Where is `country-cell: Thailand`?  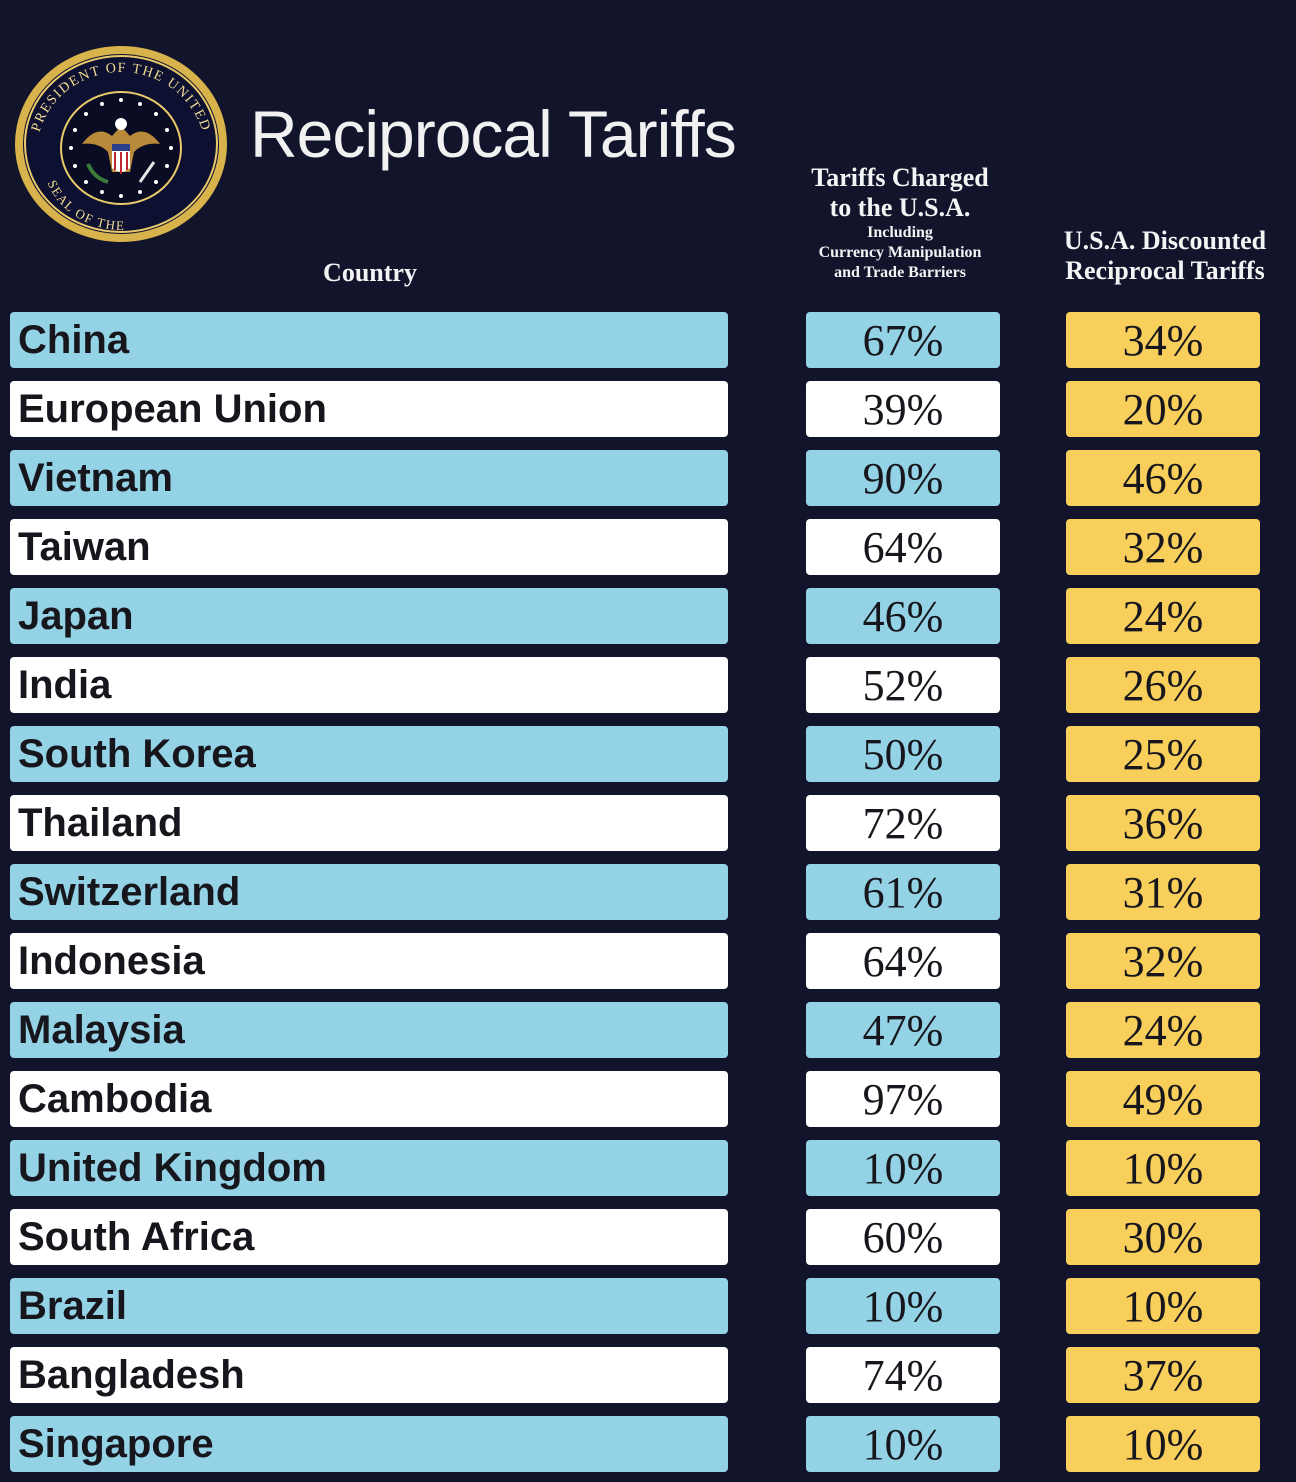
country-cell: Thailand is located at coordinates (369, 823).